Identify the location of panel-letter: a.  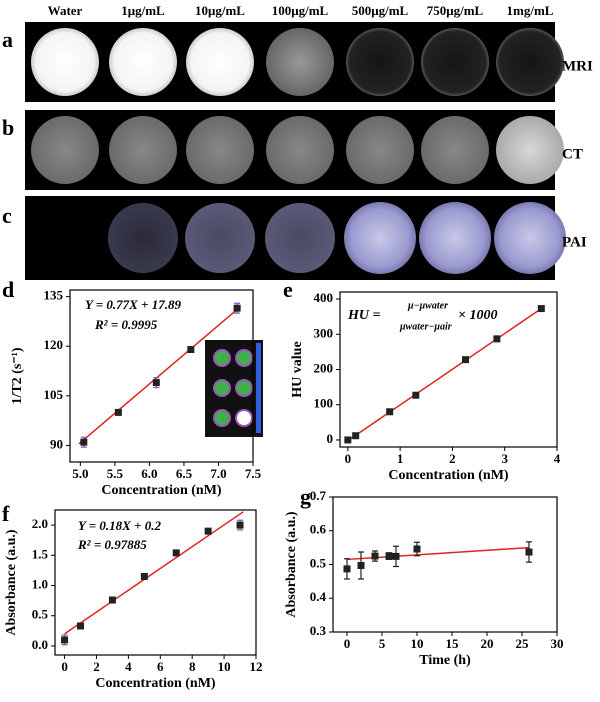
(7, 39).